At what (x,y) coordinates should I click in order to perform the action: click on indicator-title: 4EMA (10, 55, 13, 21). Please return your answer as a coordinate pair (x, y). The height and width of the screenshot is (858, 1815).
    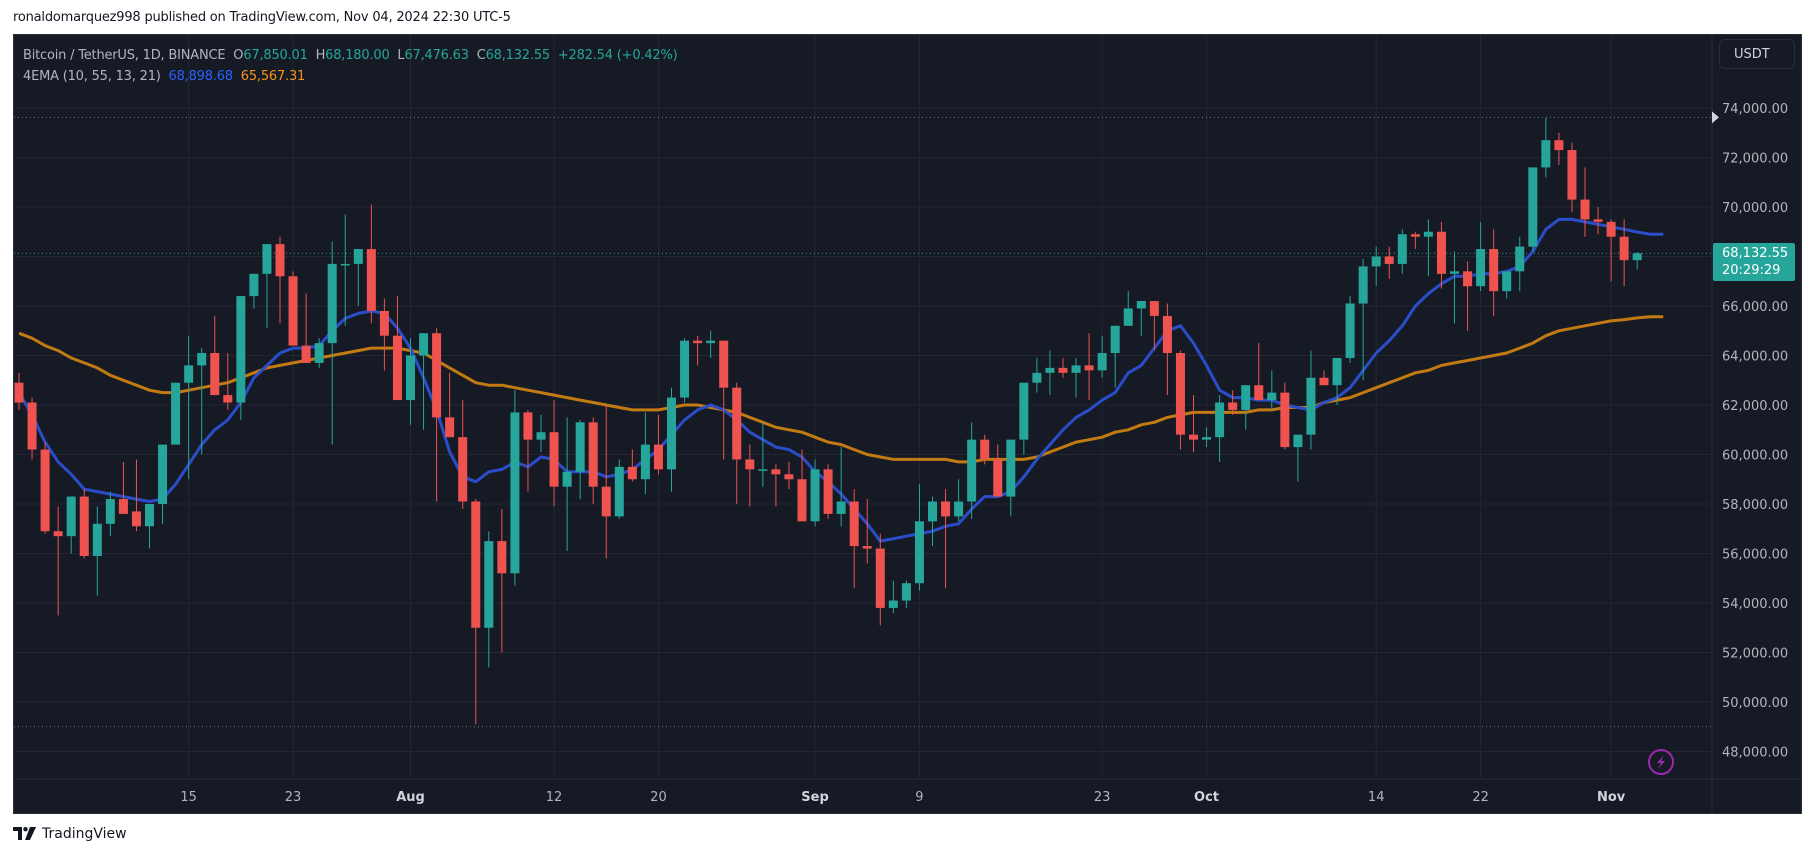
    Looking at the image, I should click on (92, 76).